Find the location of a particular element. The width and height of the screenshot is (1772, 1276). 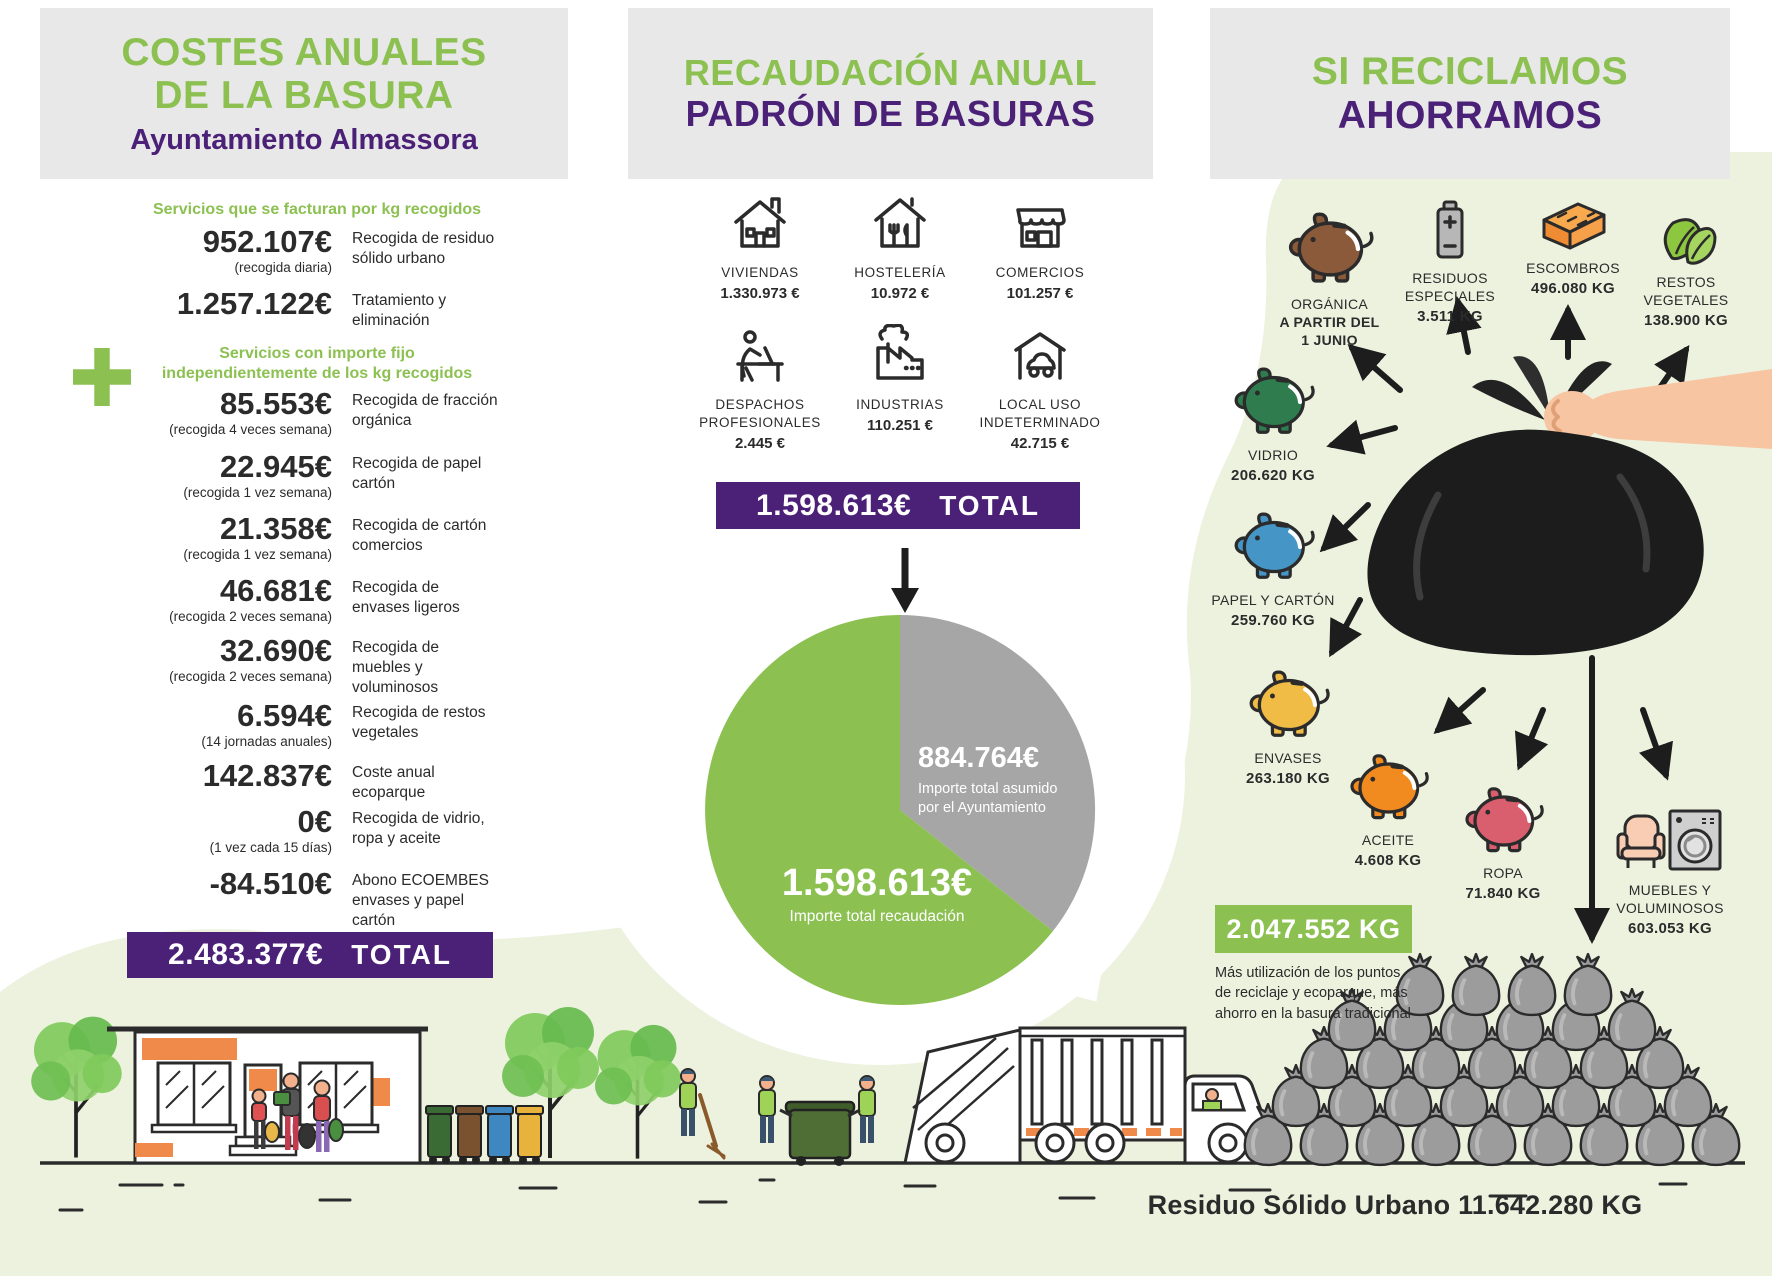

item-name-line1: RESTOS is located at coordinates (1686, 282).